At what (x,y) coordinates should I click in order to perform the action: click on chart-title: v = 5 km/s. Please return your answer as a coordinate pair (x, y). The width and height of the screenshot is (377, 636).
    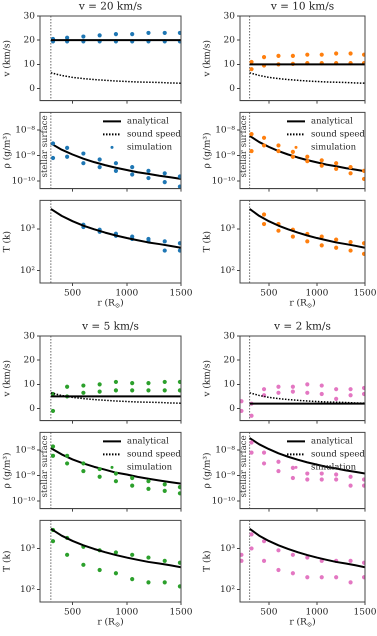
    Looking at the image, I should click on (110, 326).